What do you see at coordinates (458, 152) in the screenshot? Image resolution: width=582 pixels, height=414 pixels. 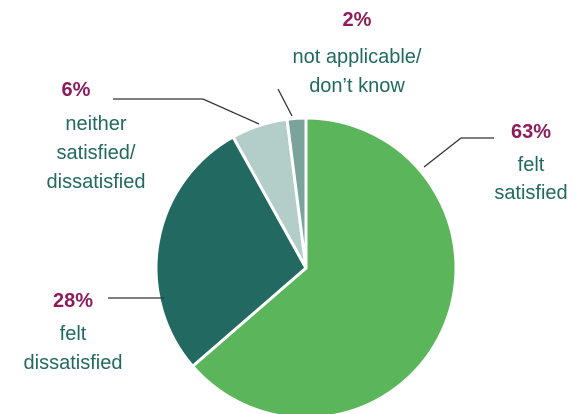 I see `leader-line-satisfied` at bounding box center [458, 152].